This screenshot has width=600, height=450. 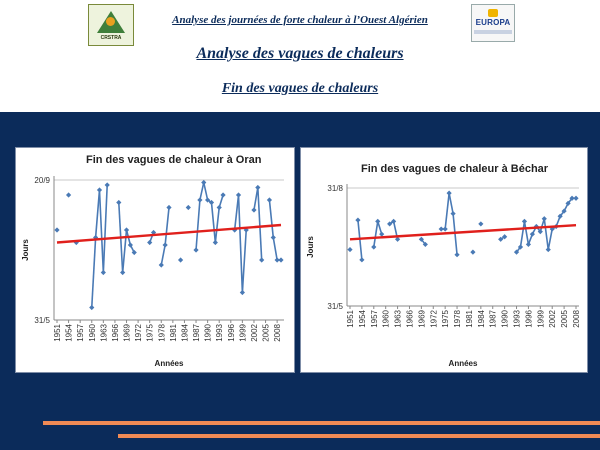 I want to click on x-tick-label: 2008, so click(x=576, y=318).